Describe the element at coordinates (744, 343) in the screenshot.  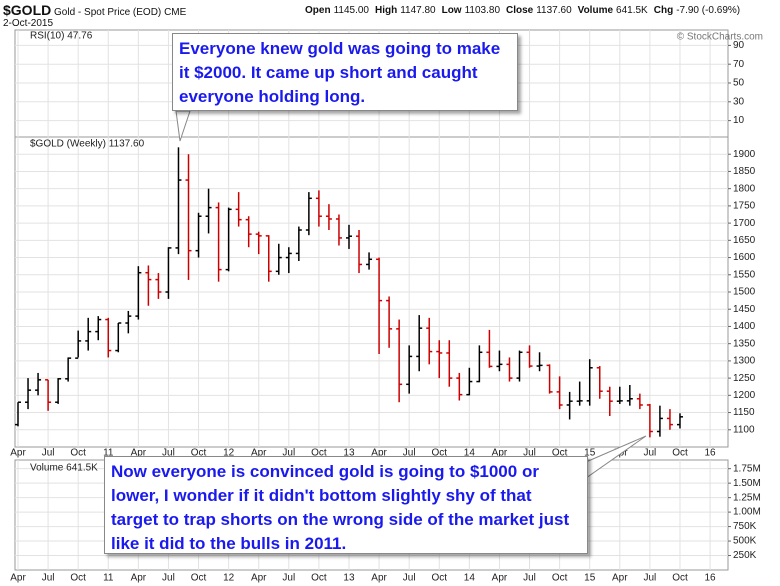
I see `y-tick-label: 1350` at that location.